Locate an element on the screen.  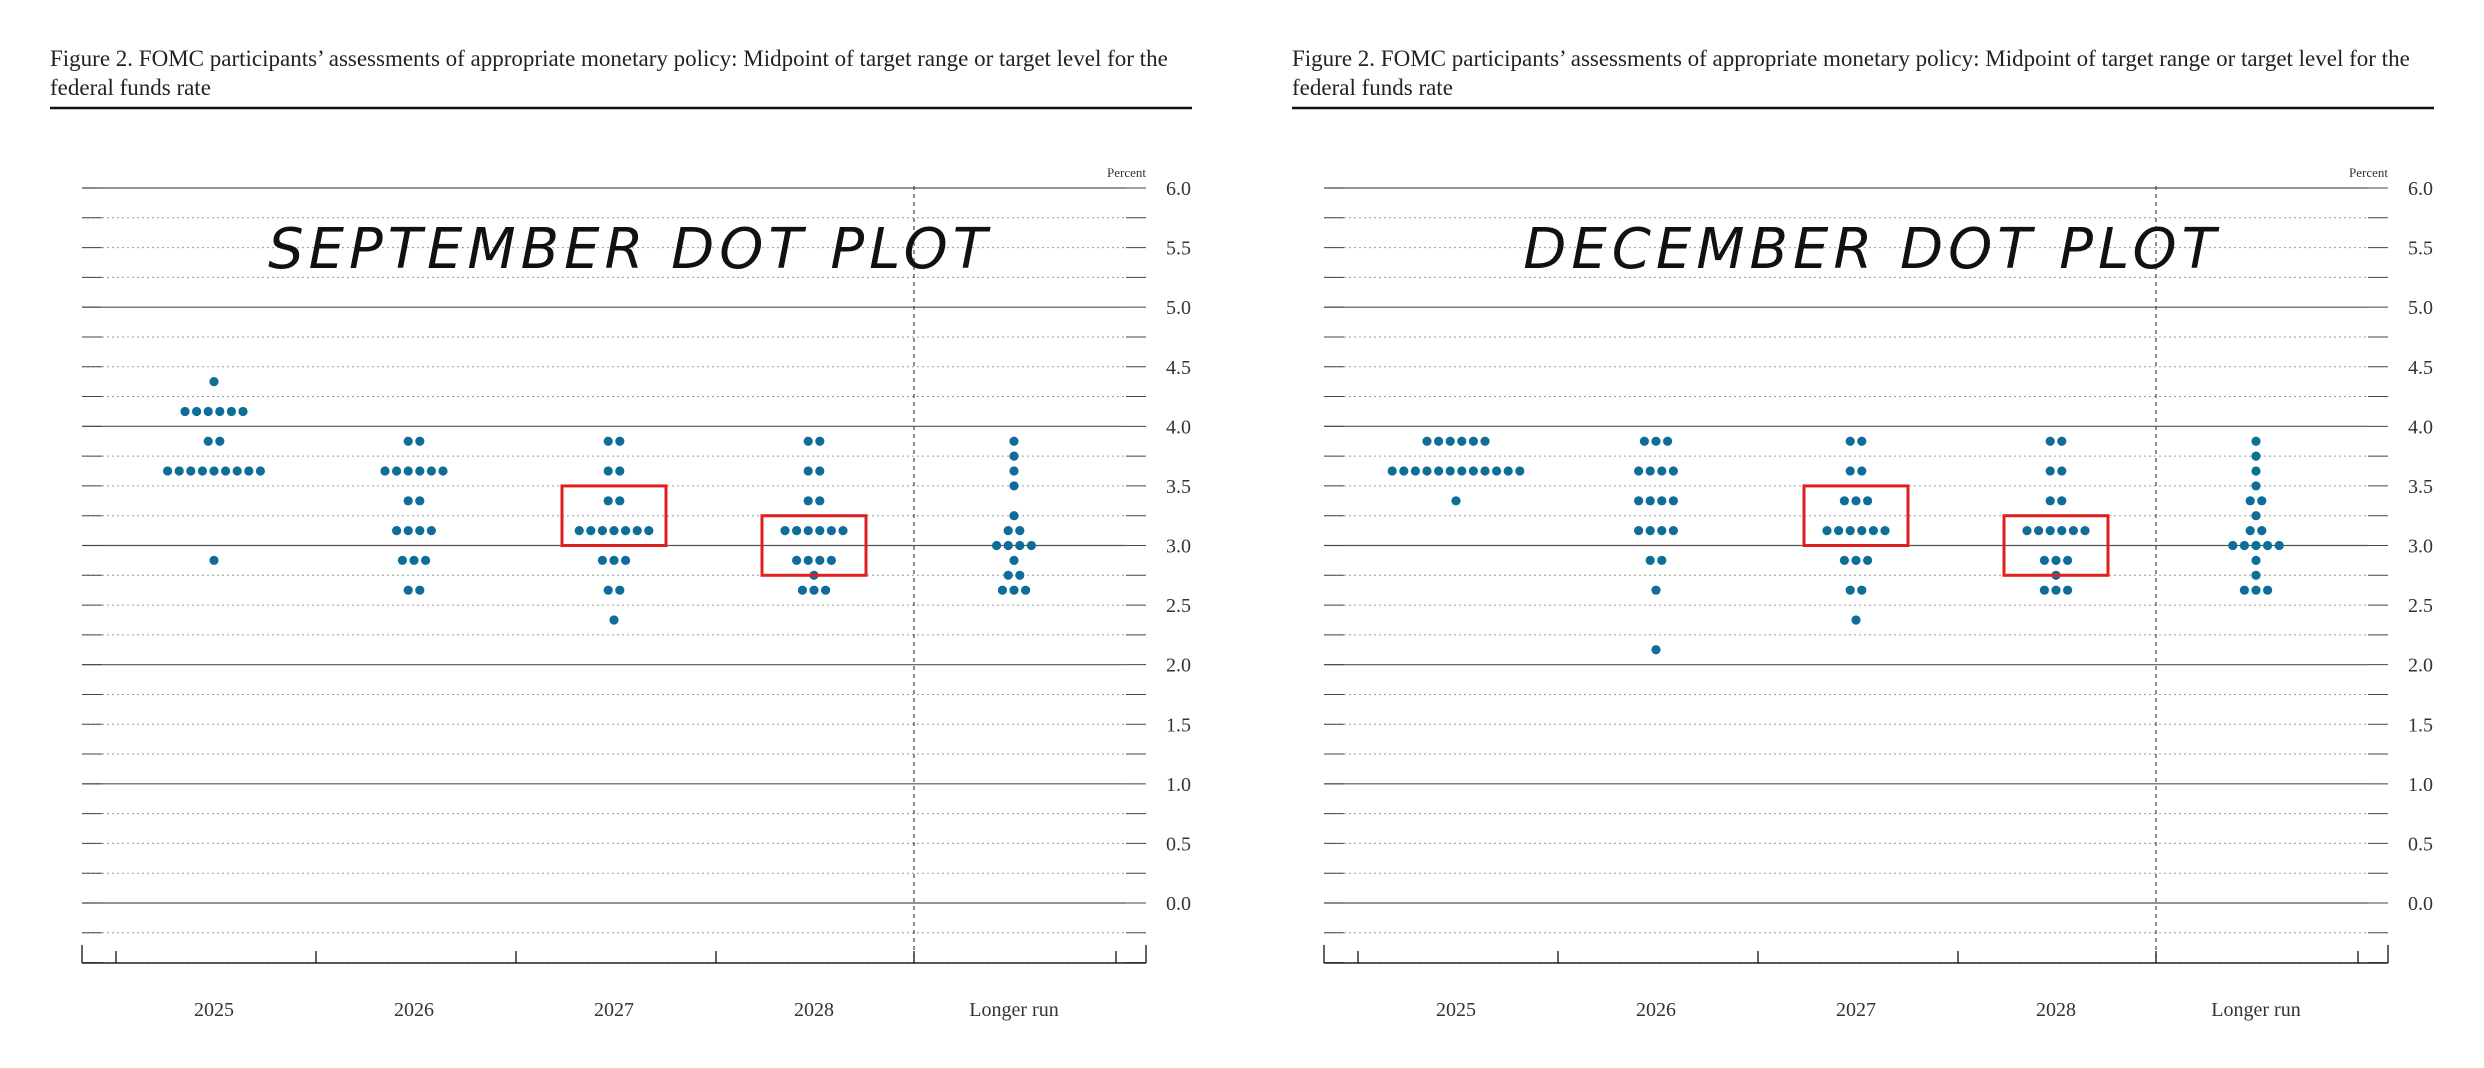
x-category-label: Longer run is located at coordinates (1013, 1010).